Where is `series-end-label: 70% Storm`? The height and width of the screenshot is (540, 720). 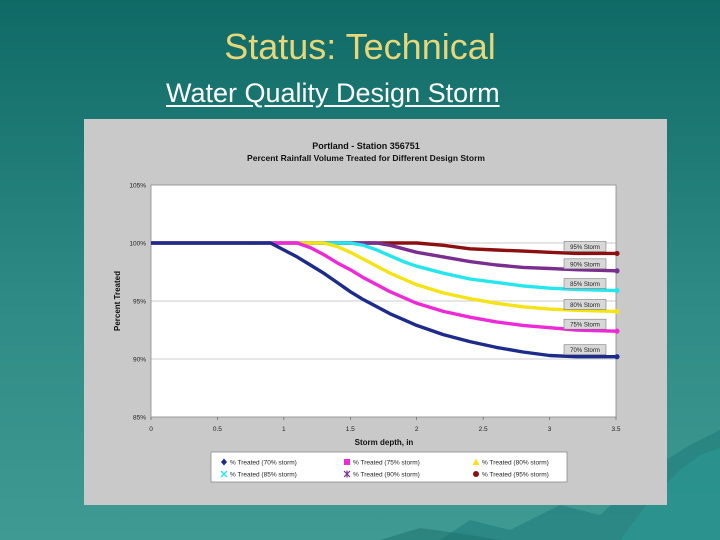 series-end-label: 70% Storm is located at coordinates (585, 351).